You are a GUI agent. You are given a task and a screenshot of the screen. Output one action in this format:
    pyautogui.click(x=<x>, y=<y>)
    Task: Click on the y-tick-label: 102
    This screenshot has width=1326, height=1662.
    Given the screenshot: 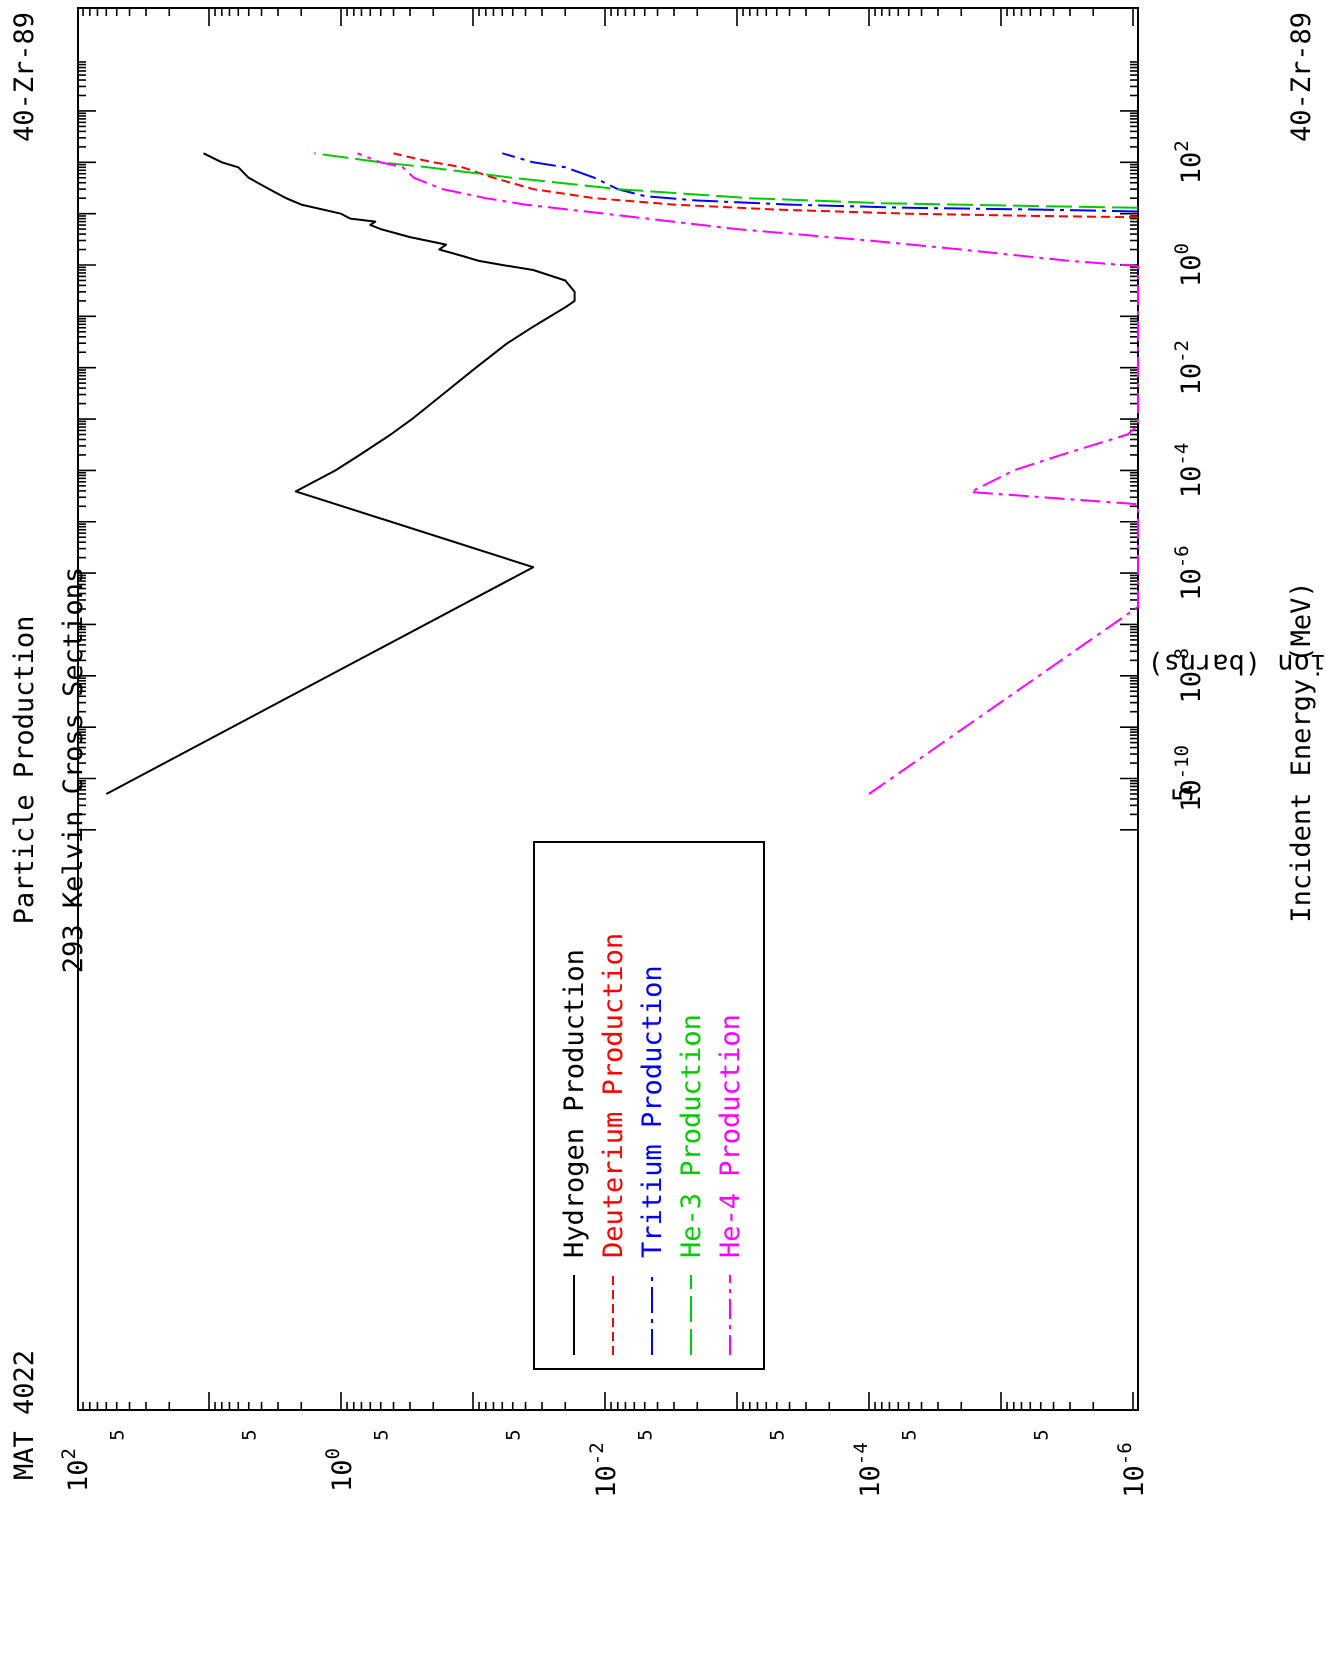 What is the action you would take?
    pyautogui.click(x=76, y=1470)
    